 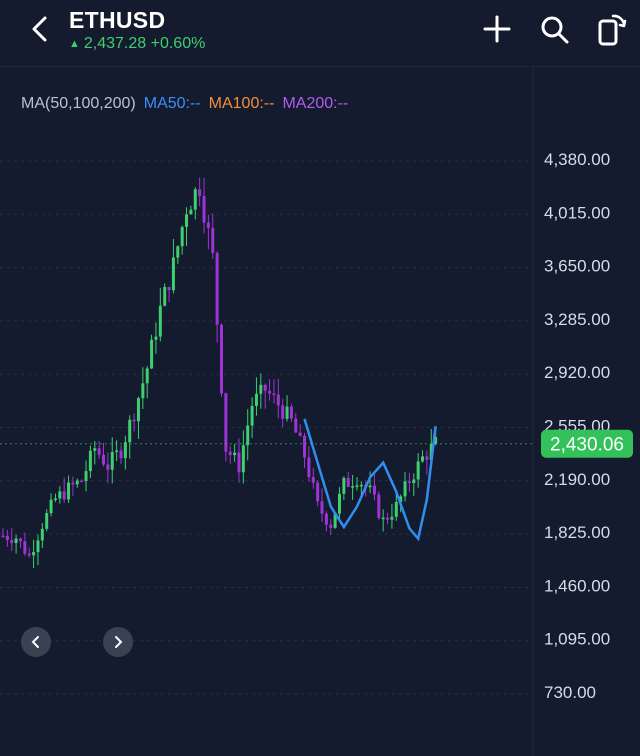 What do you see at coordinates (554, 29) in the screenshot?
I see `search-icon` at bounding box center [554, 29].